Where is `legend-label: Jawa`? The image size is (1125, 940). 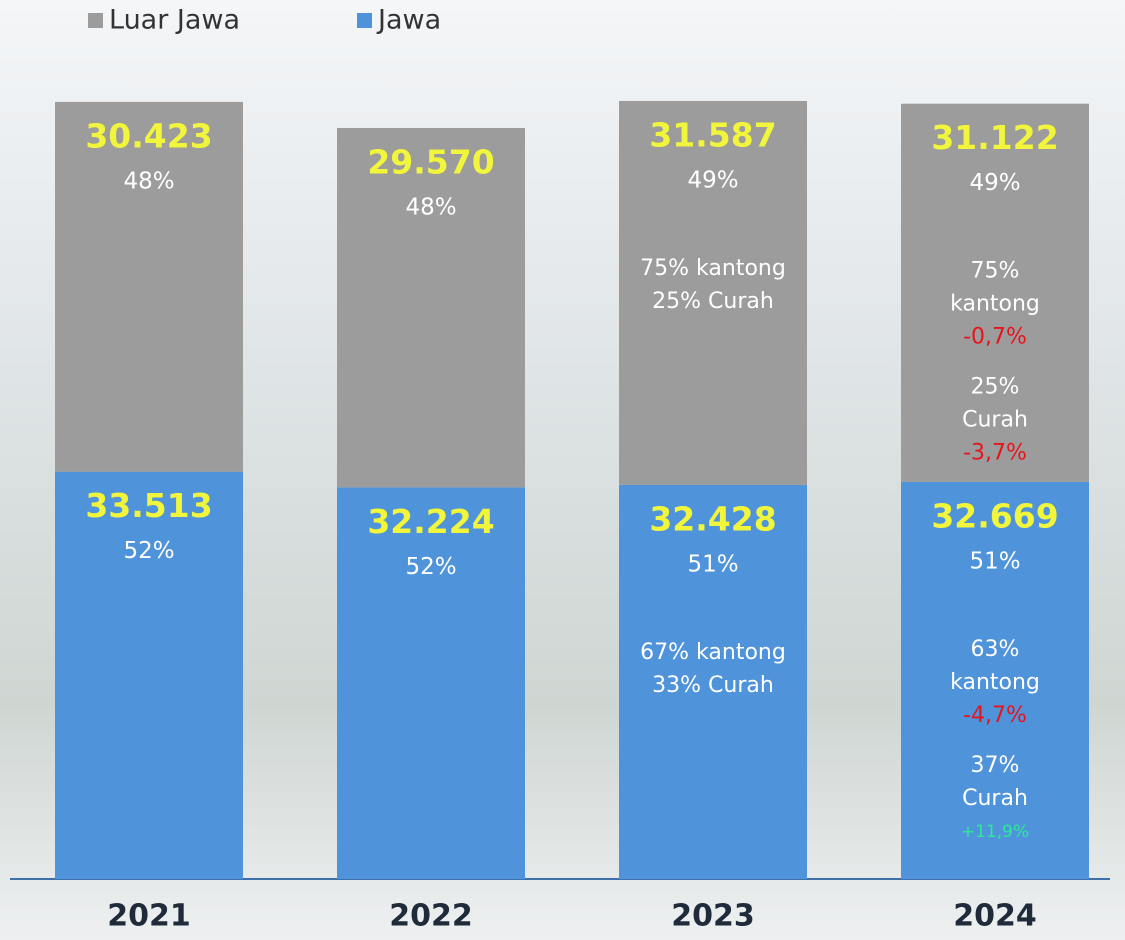
legend-label: Jawa is located at coordinates (408, 20).